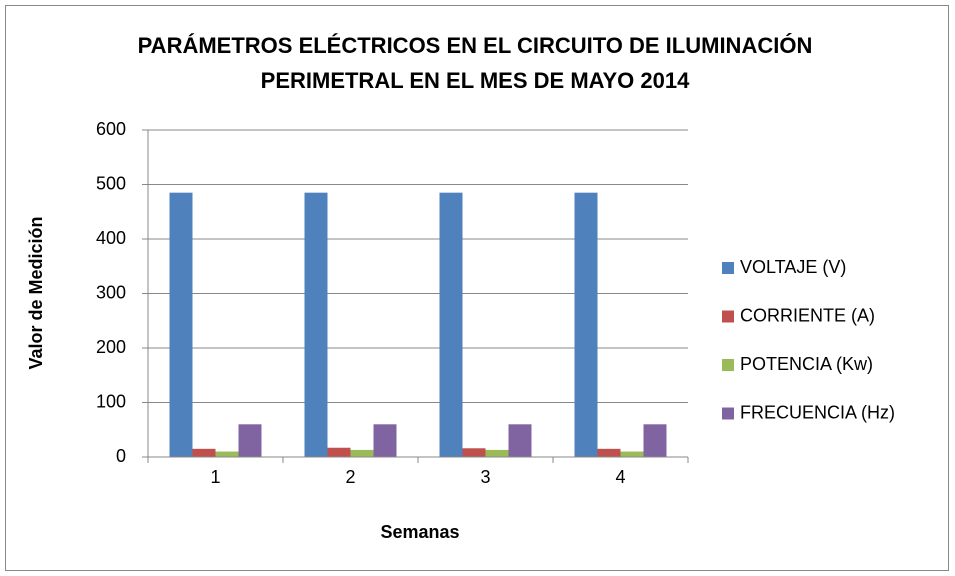 This screenshot has width=955, height=576. I want to click on x-tick-label: 3, so click(485, 477).